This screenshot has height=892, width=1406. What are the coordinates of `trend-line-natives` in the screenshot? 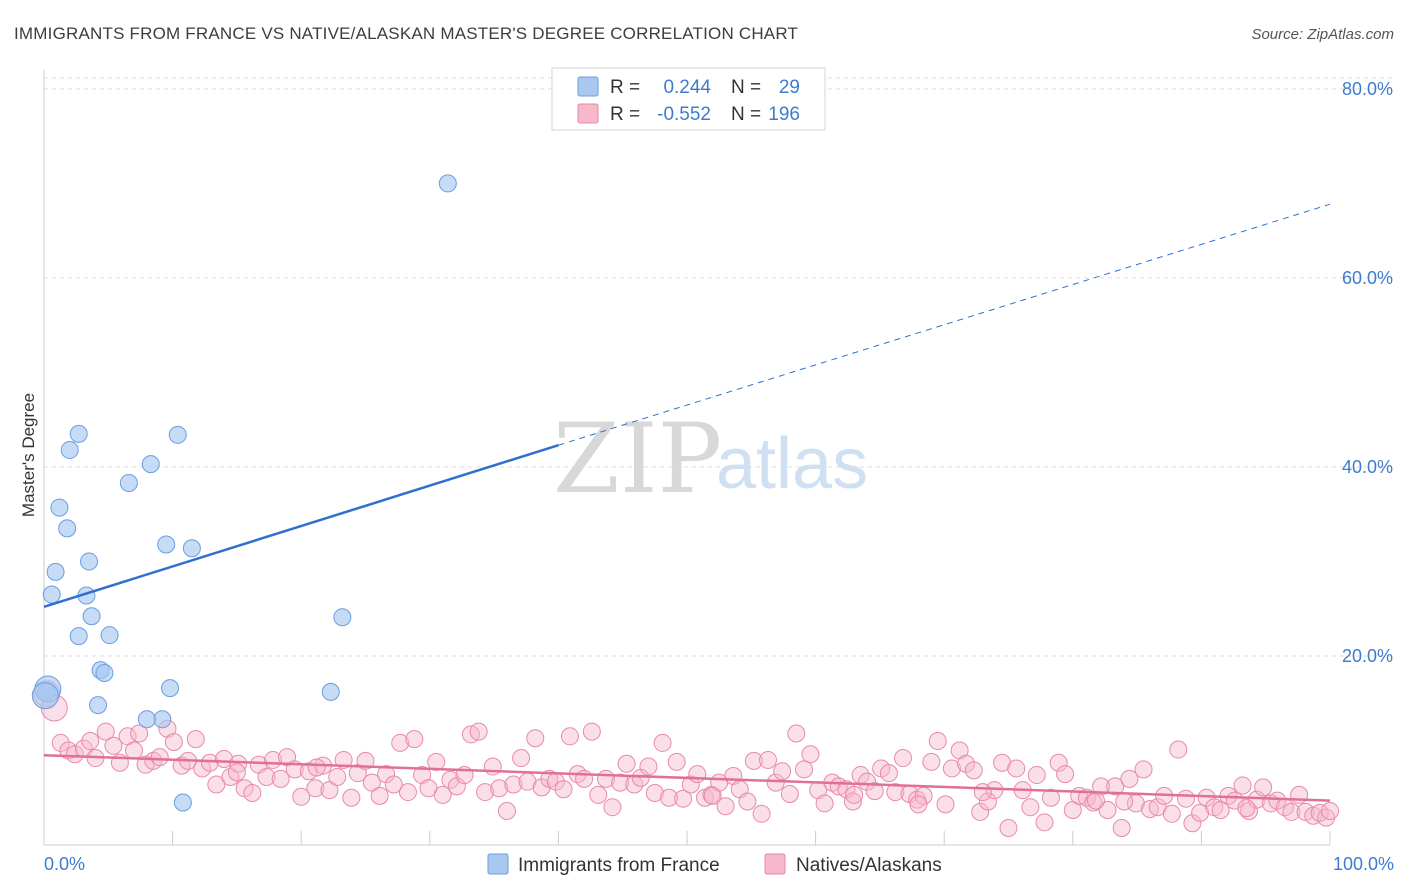 It's located at (687, 777).